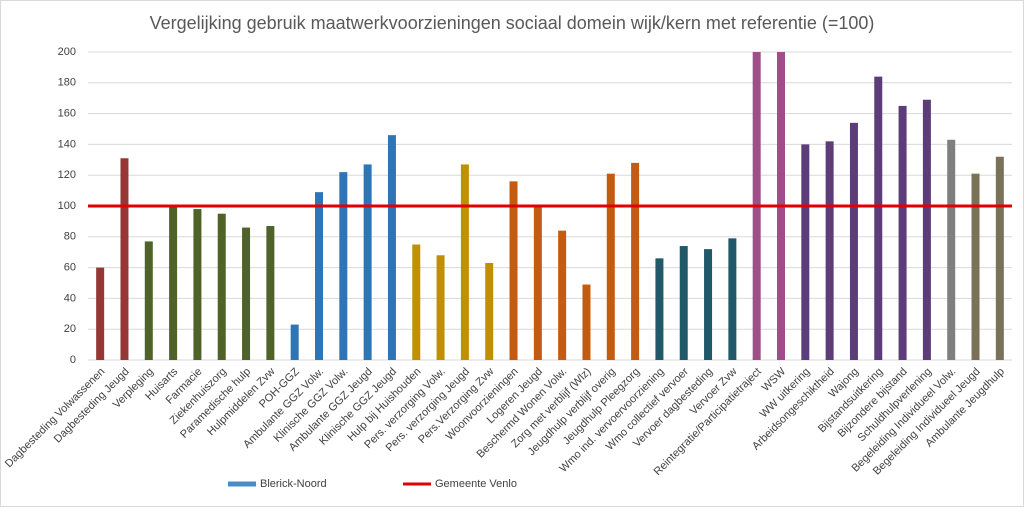 The height and width of the screenshot is (507, 1024). Describe the element at coordinates (73, 360) in the screenshot. I see `y-tick-label: 0` at that location.